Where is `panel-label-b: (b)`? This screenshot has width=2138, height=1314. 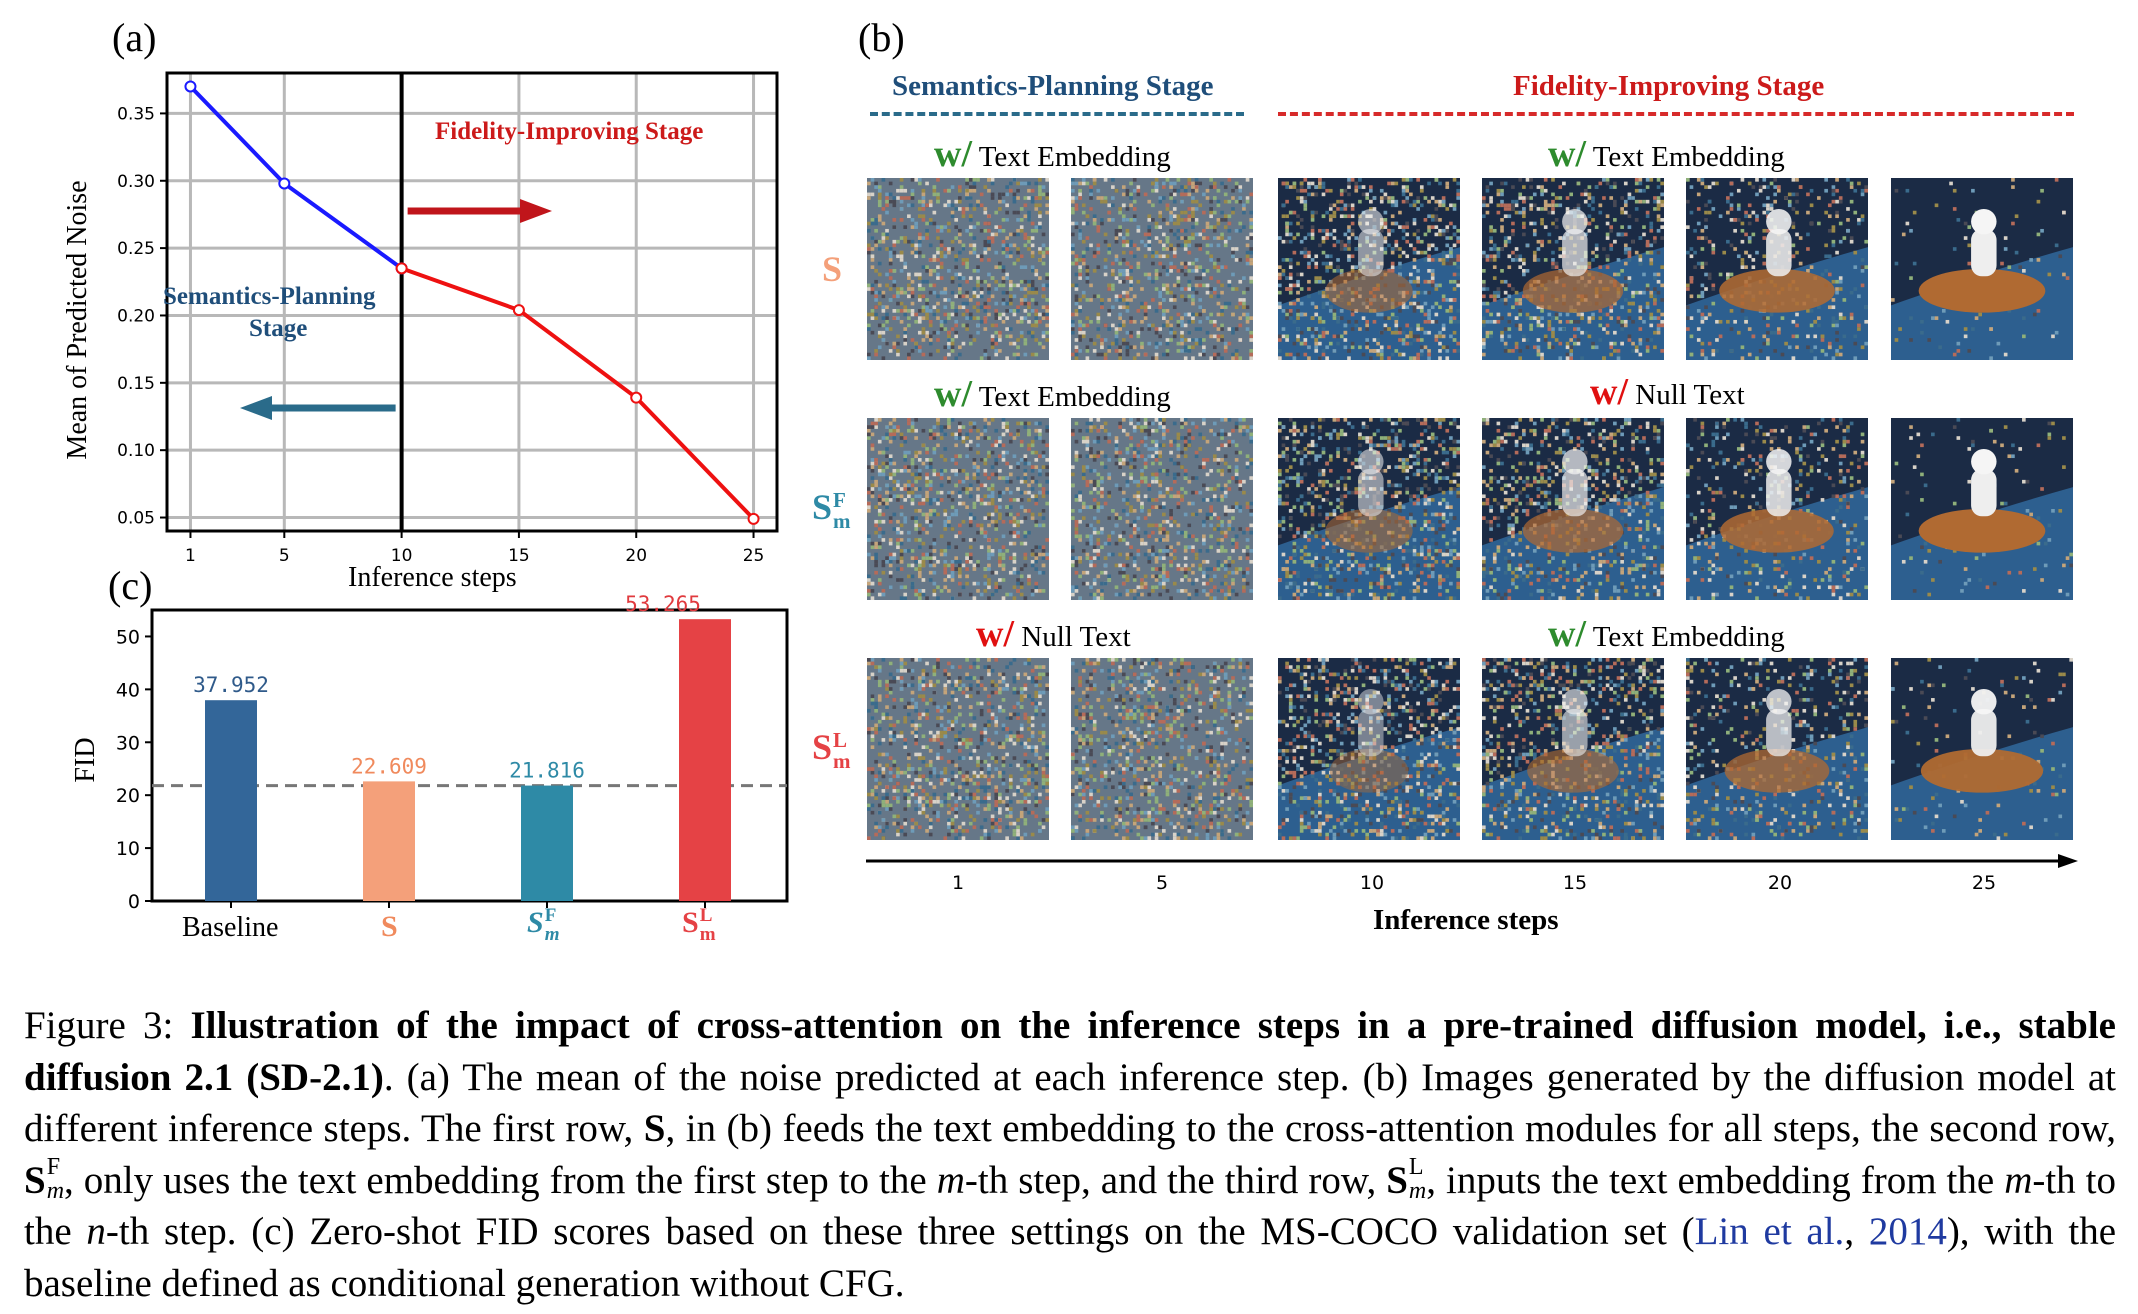 panel-label-b: (b) is located at coordinates (881, 37).